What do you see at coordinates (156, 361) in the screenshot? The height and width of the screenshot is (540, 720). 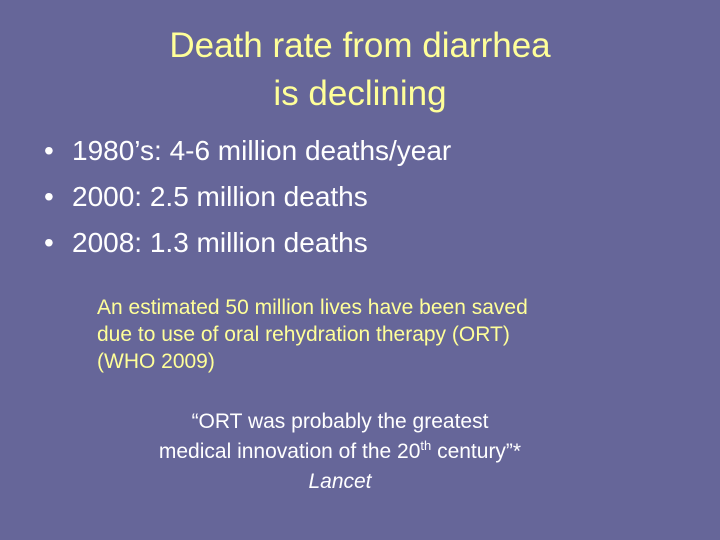 I see `ort-note-line-3: (WHO 2009)` at bounding box center [156, 361].